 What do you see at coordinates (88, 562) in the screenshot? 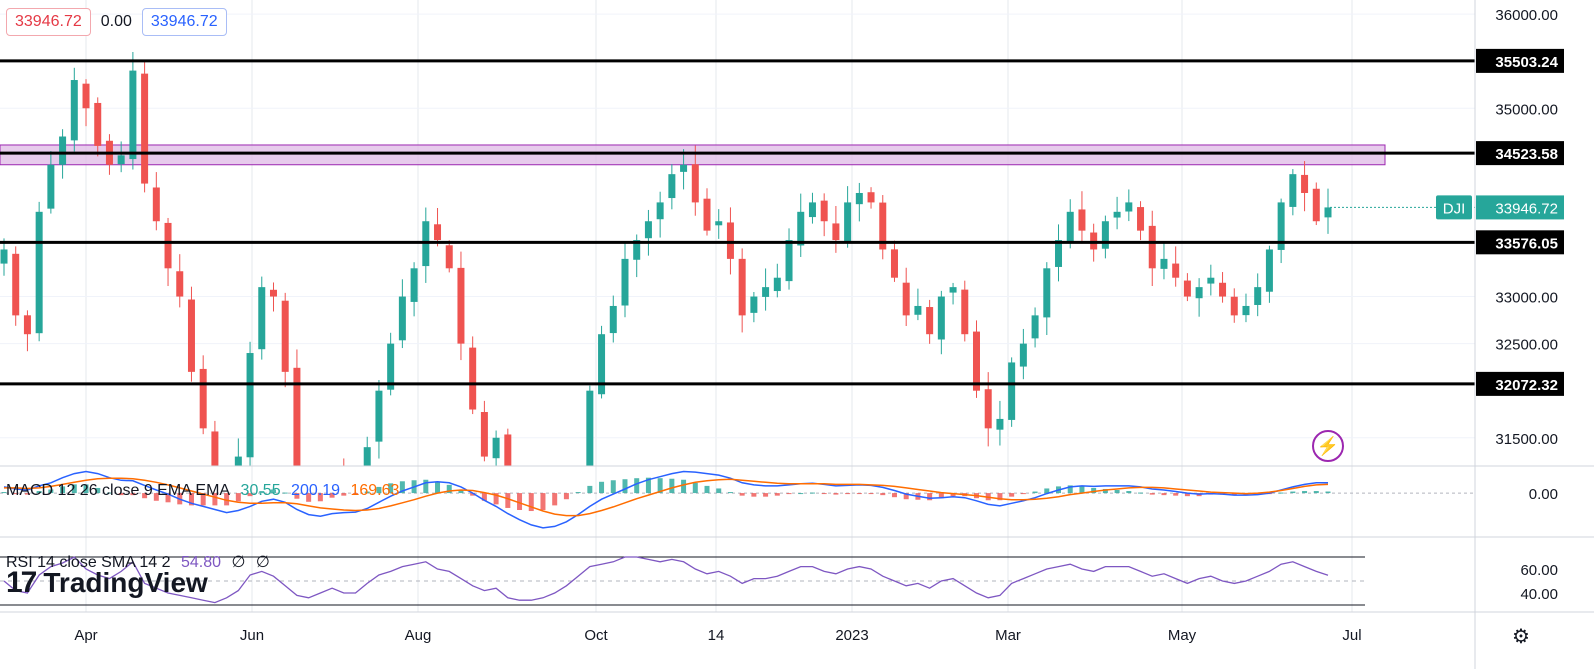
I see `rsi-label: RSI 14 close SMA 14 2` at bounding box center [88, 562].